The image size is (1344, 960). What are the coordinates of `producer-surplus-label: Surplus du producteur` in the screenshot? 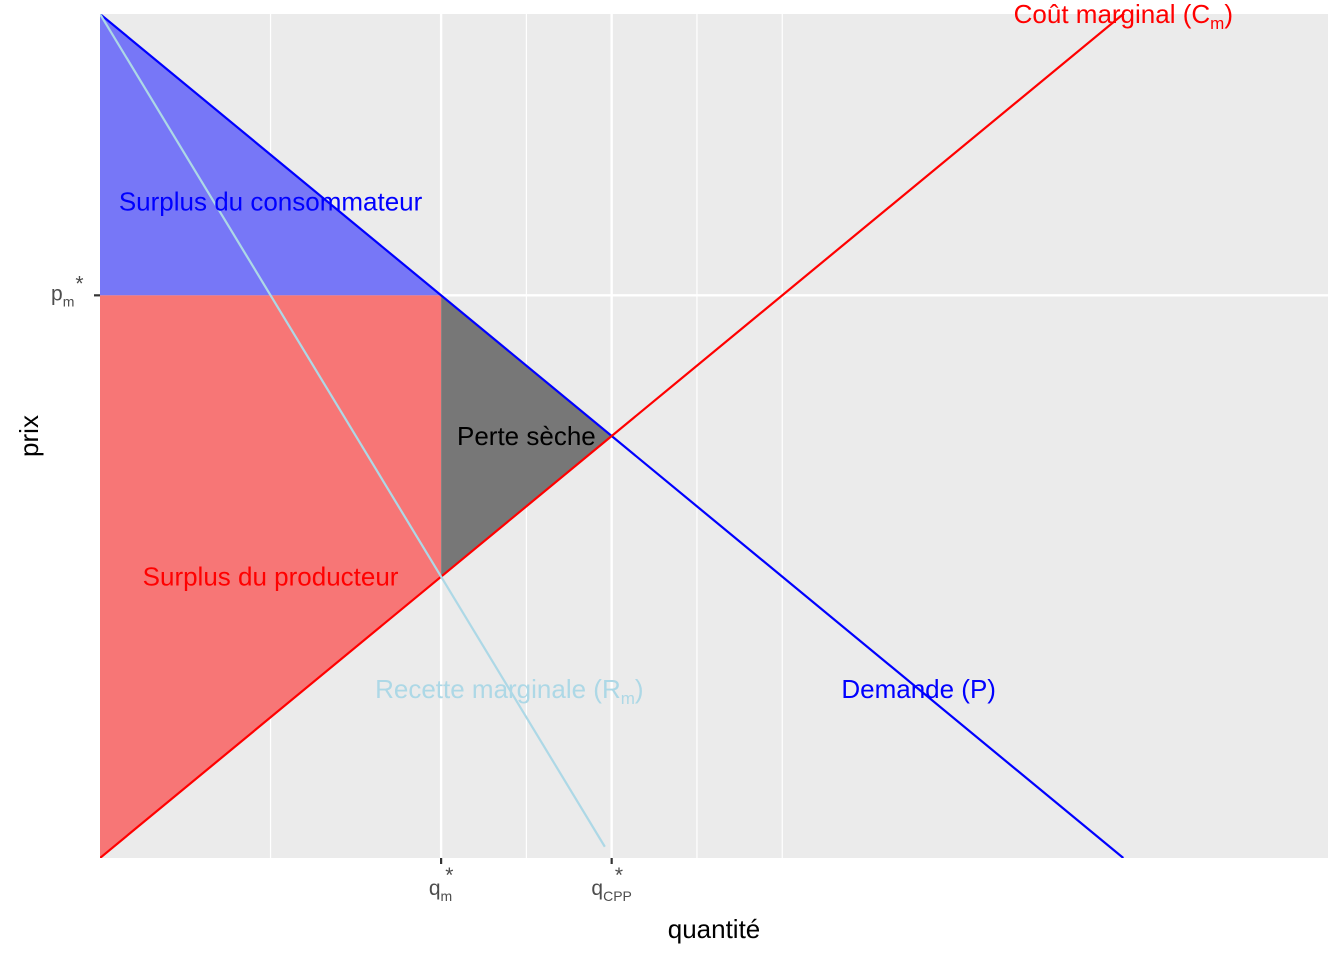 It's located at (271, 577).